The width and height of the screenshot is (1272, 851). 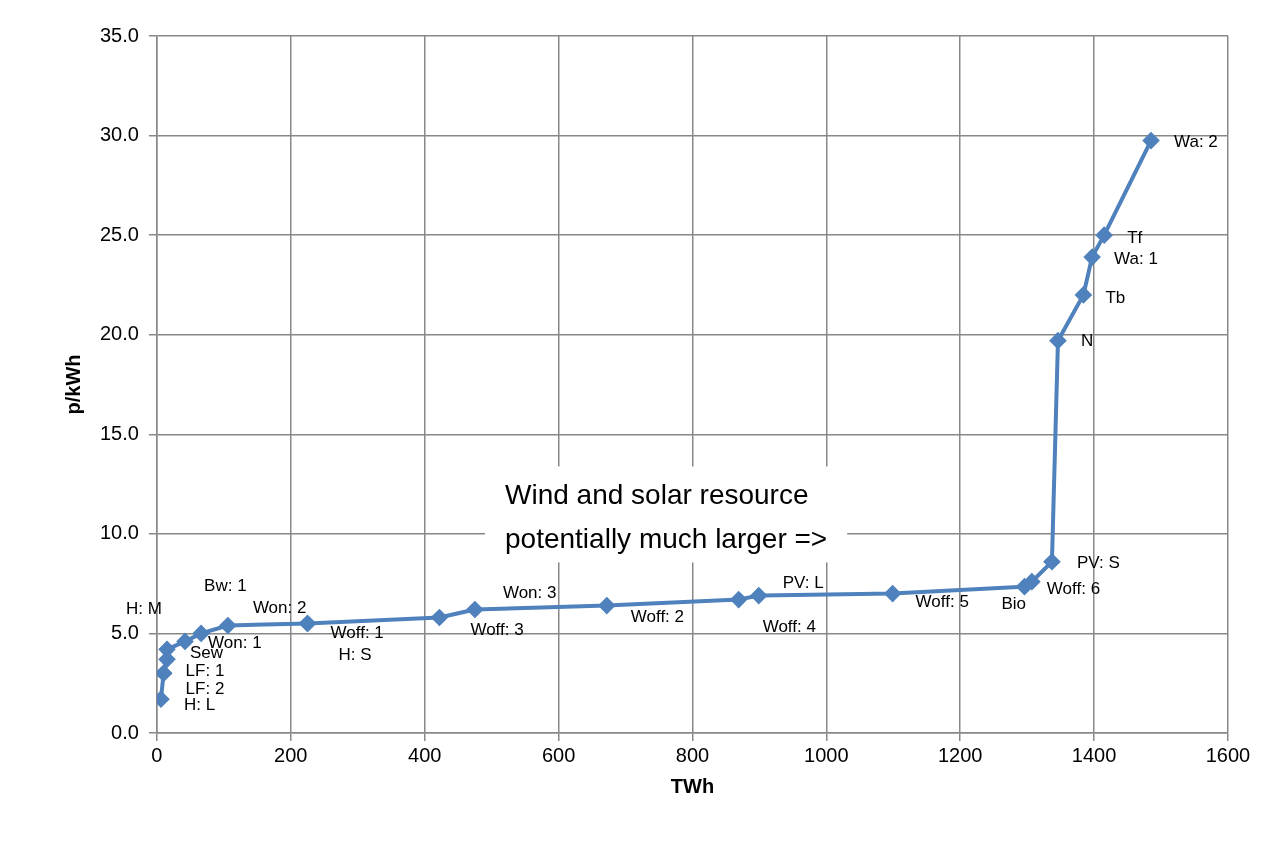 What do you see at coordinates (666, 517) in the screenshot?
I see `annotation: Wind and solar resource potentially much larger =>` at bounding box center [666, 517].